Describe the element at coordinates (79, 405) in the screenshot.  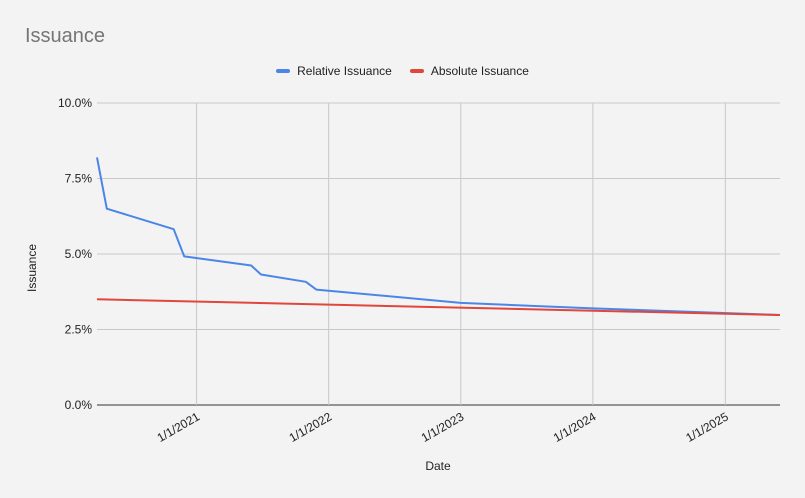
I see `y-tick-label: 0.0%` at that location.